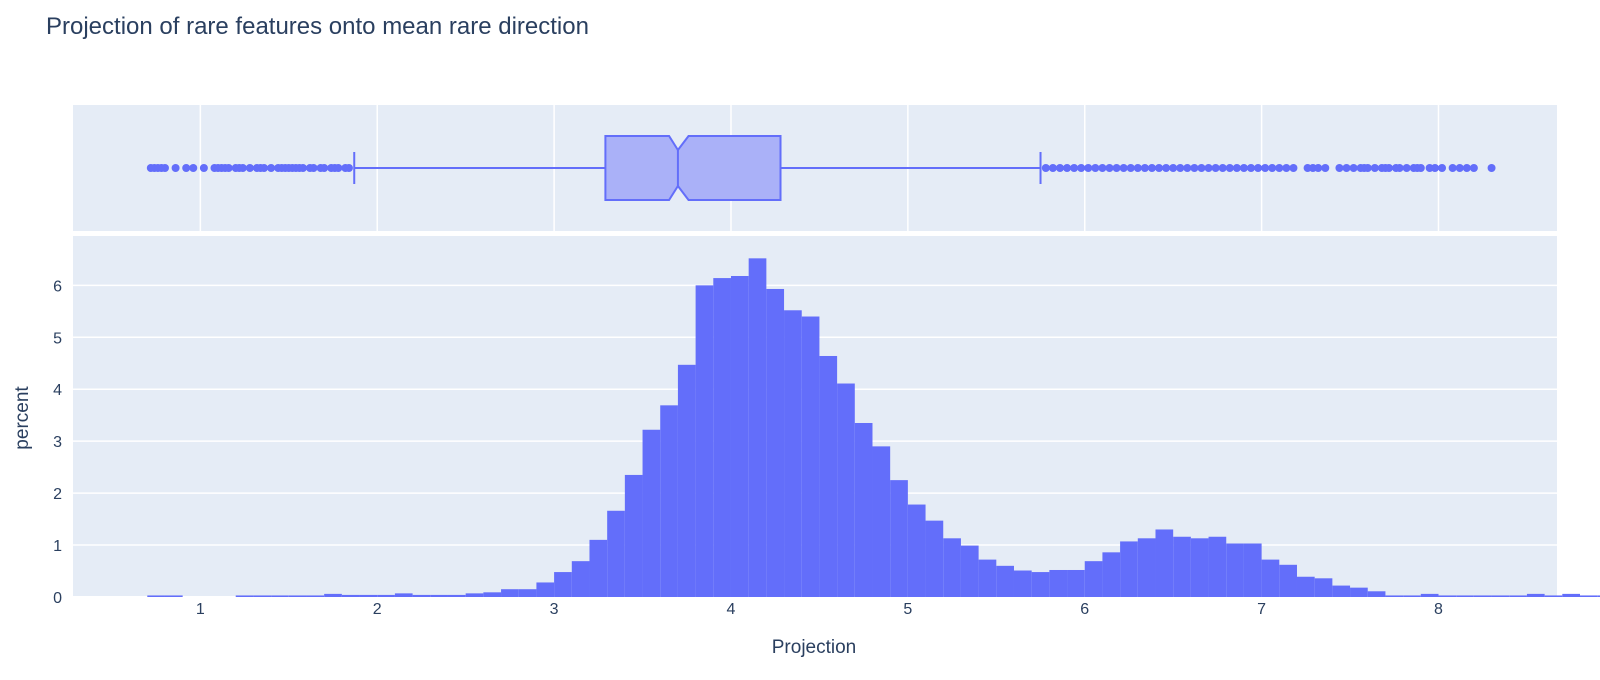 This screenshot has height=680, width=1600. Describe the element at coordinates (693, 168) in the screenshot. I see `box-iqr` at that location.